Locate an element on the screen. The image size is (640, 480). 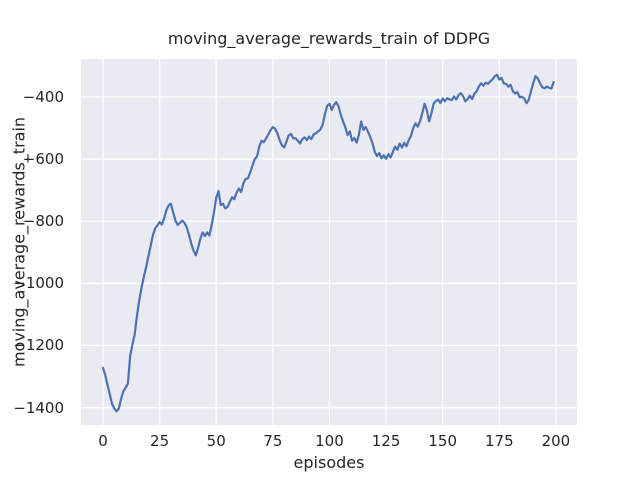
x-tick-label: 75 is located at coordinates (273, 441).